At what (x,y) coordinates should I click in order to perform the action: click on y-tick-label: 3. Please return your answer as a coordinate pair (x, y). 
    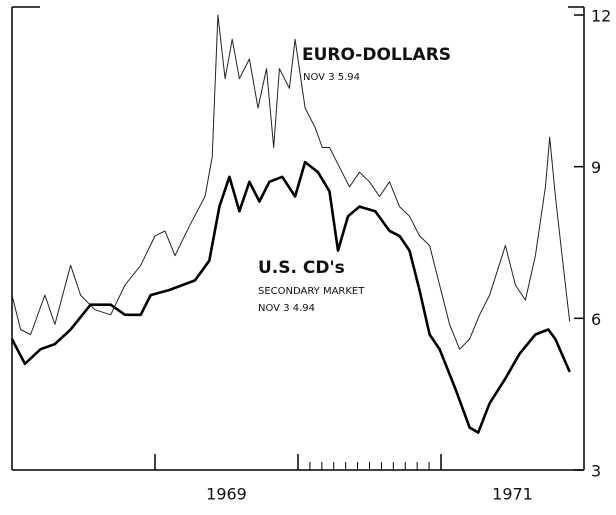
    Looking at the image, I should click on (596, 471).